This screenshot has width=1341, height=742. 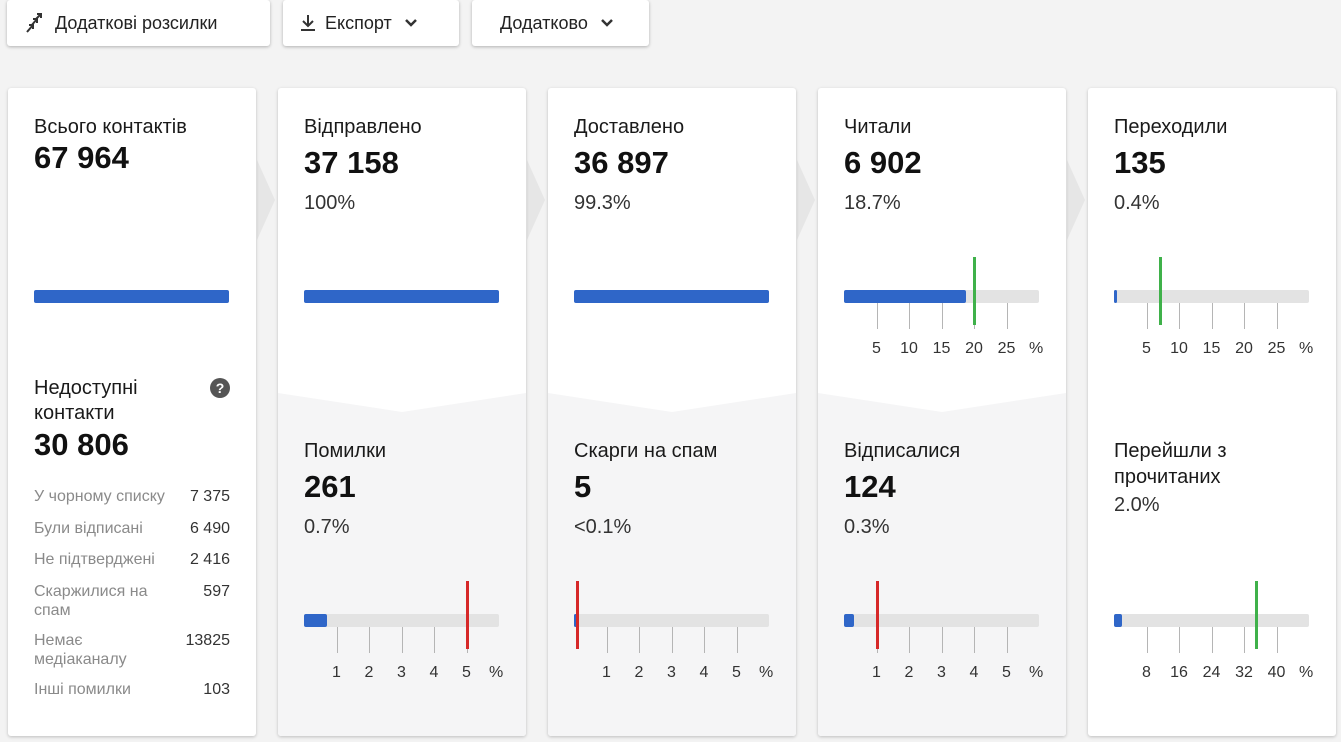 What do you see at coordinates (671, 296) in the screenshot?
I see `delivered-bar` at bounding box center [671, 296].